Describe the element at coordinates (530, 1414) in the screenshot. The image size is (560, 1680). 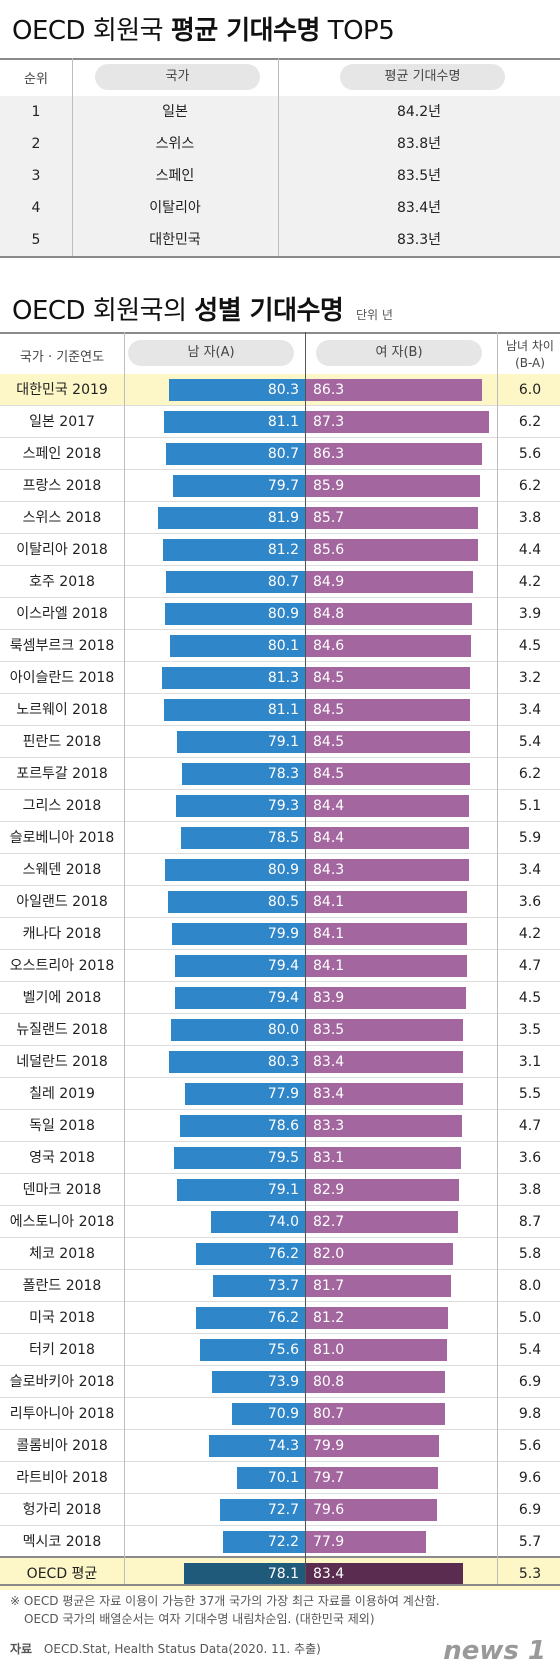
I see `row-diff-value: 9.8` at that location.